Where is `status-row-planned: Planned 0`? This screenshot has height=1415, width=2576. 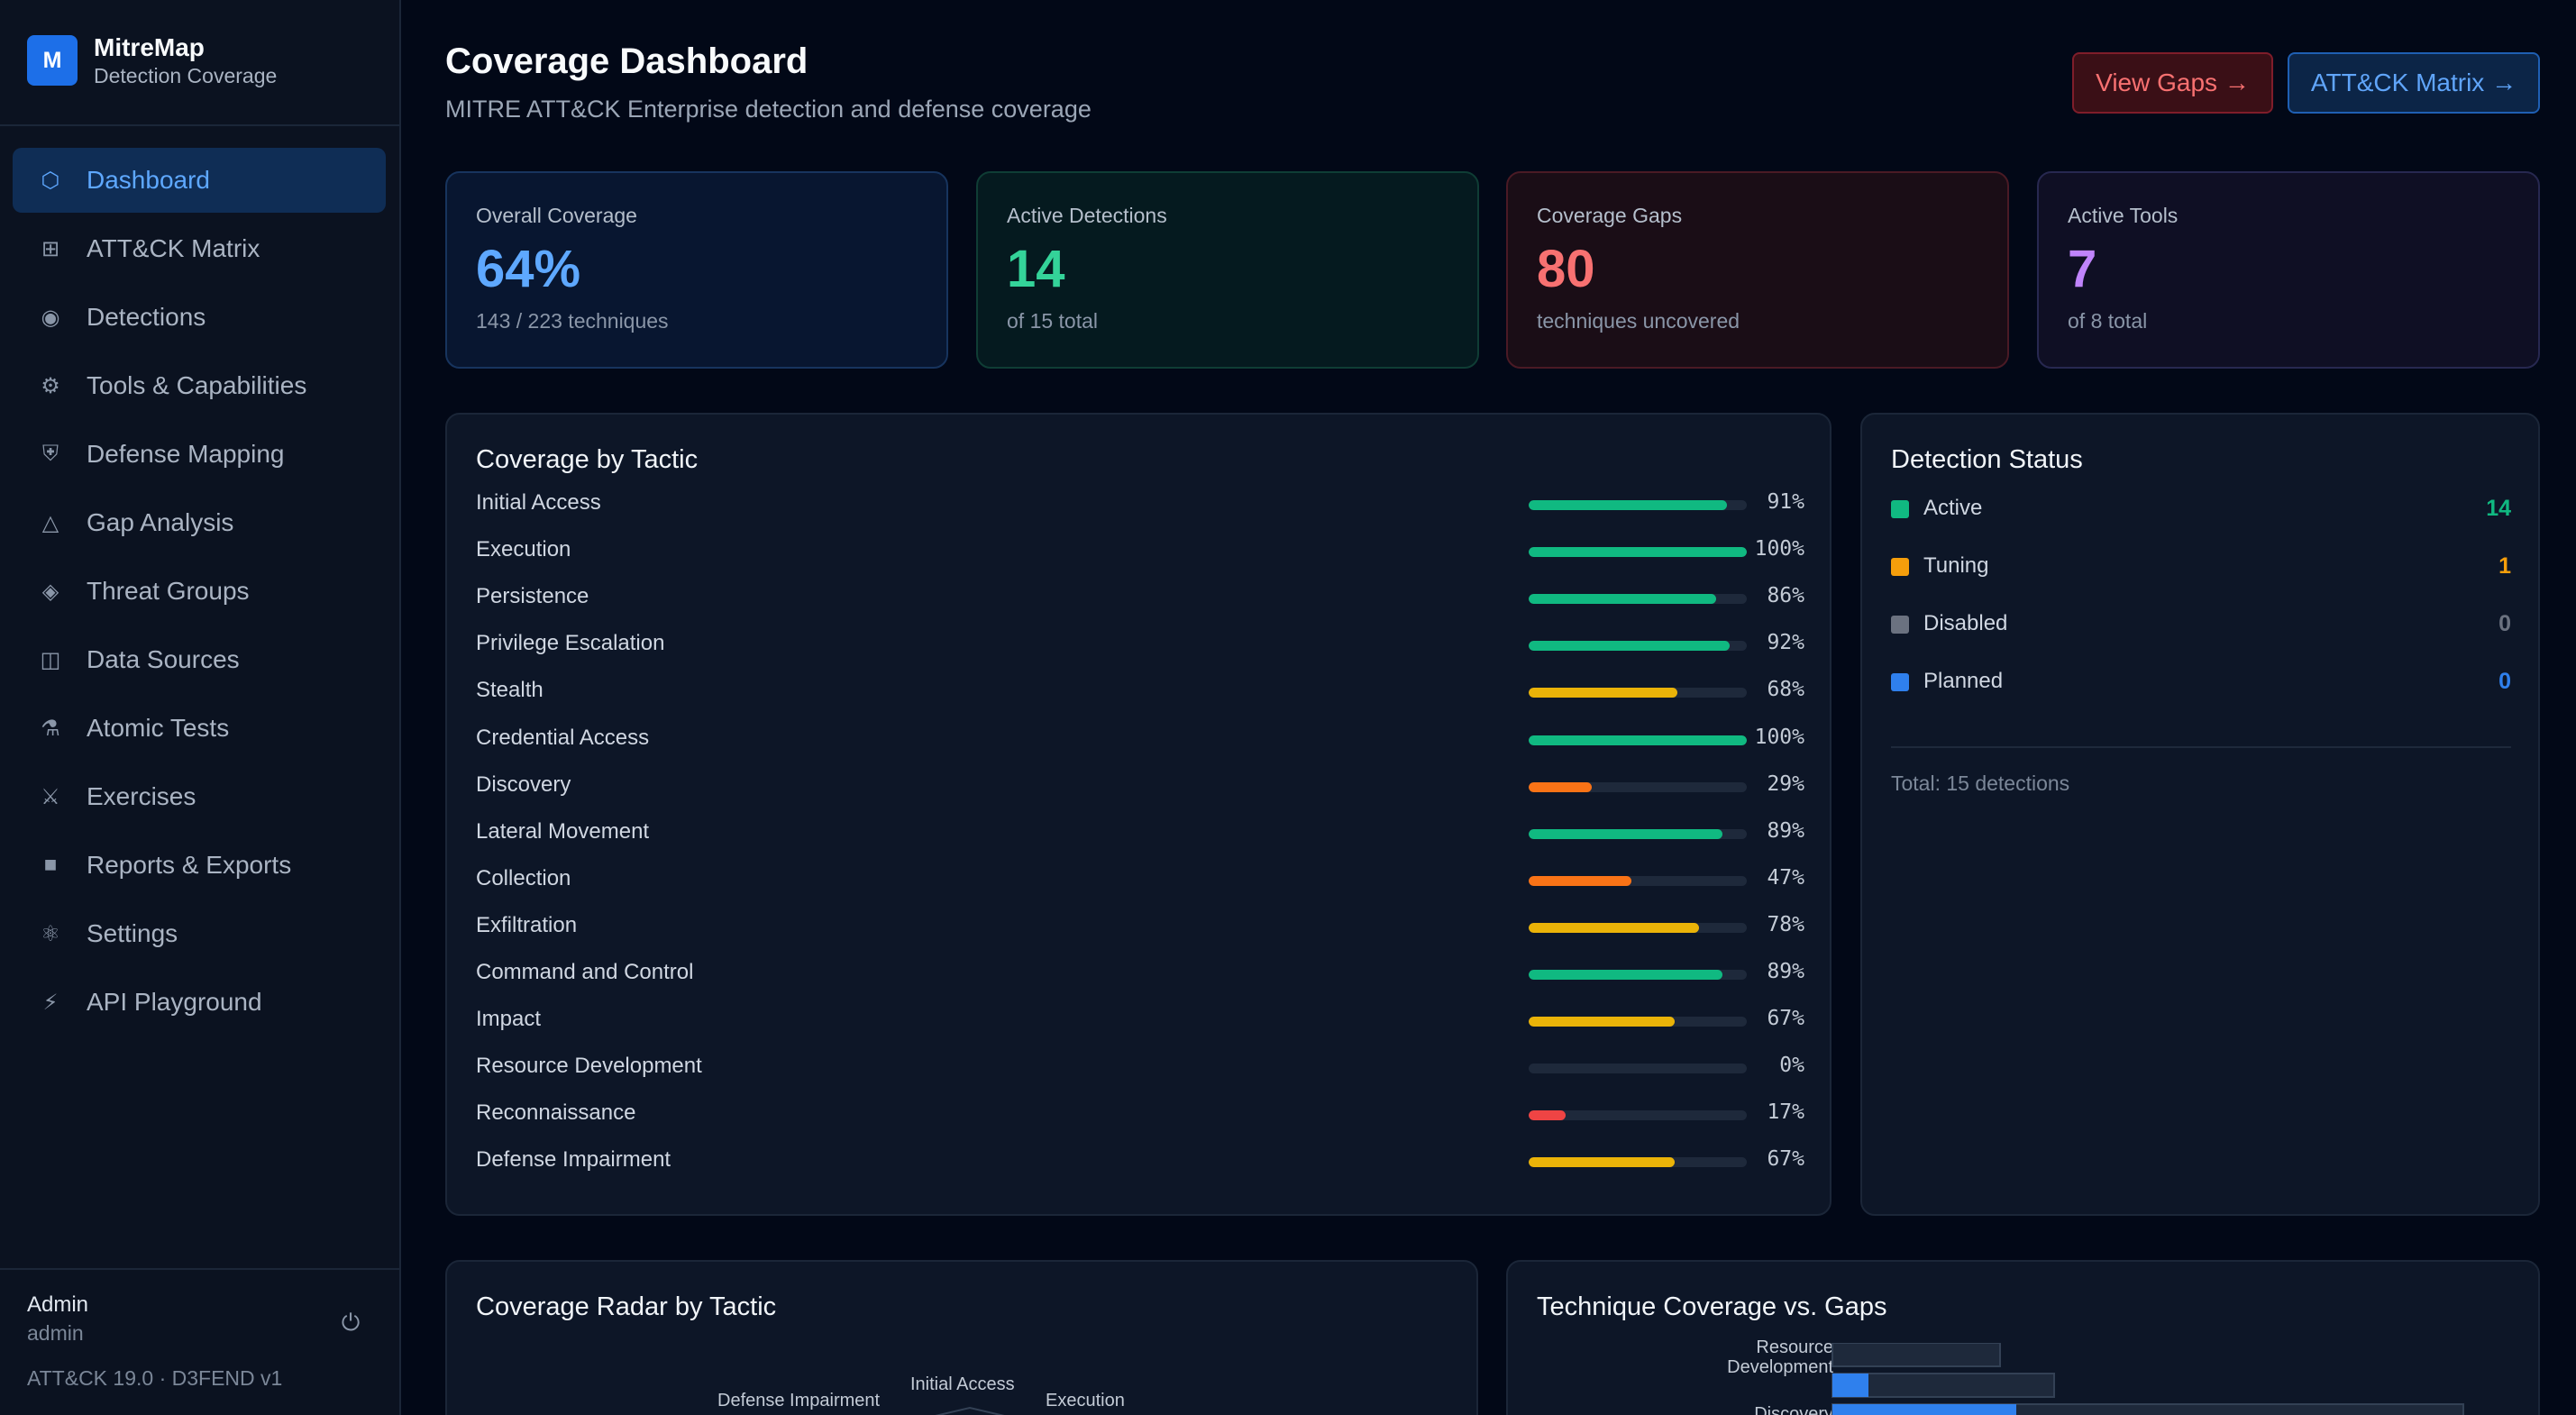 status-row-planned: Planned 0 is located at coordinates (2201, 682).